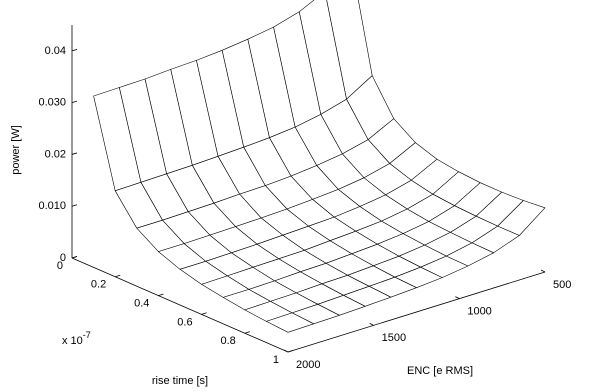  What do you see at coordinates (55, 154) in the screenshot?
I see `z-tick-label: 0.02` at bounding box center [55, 154].